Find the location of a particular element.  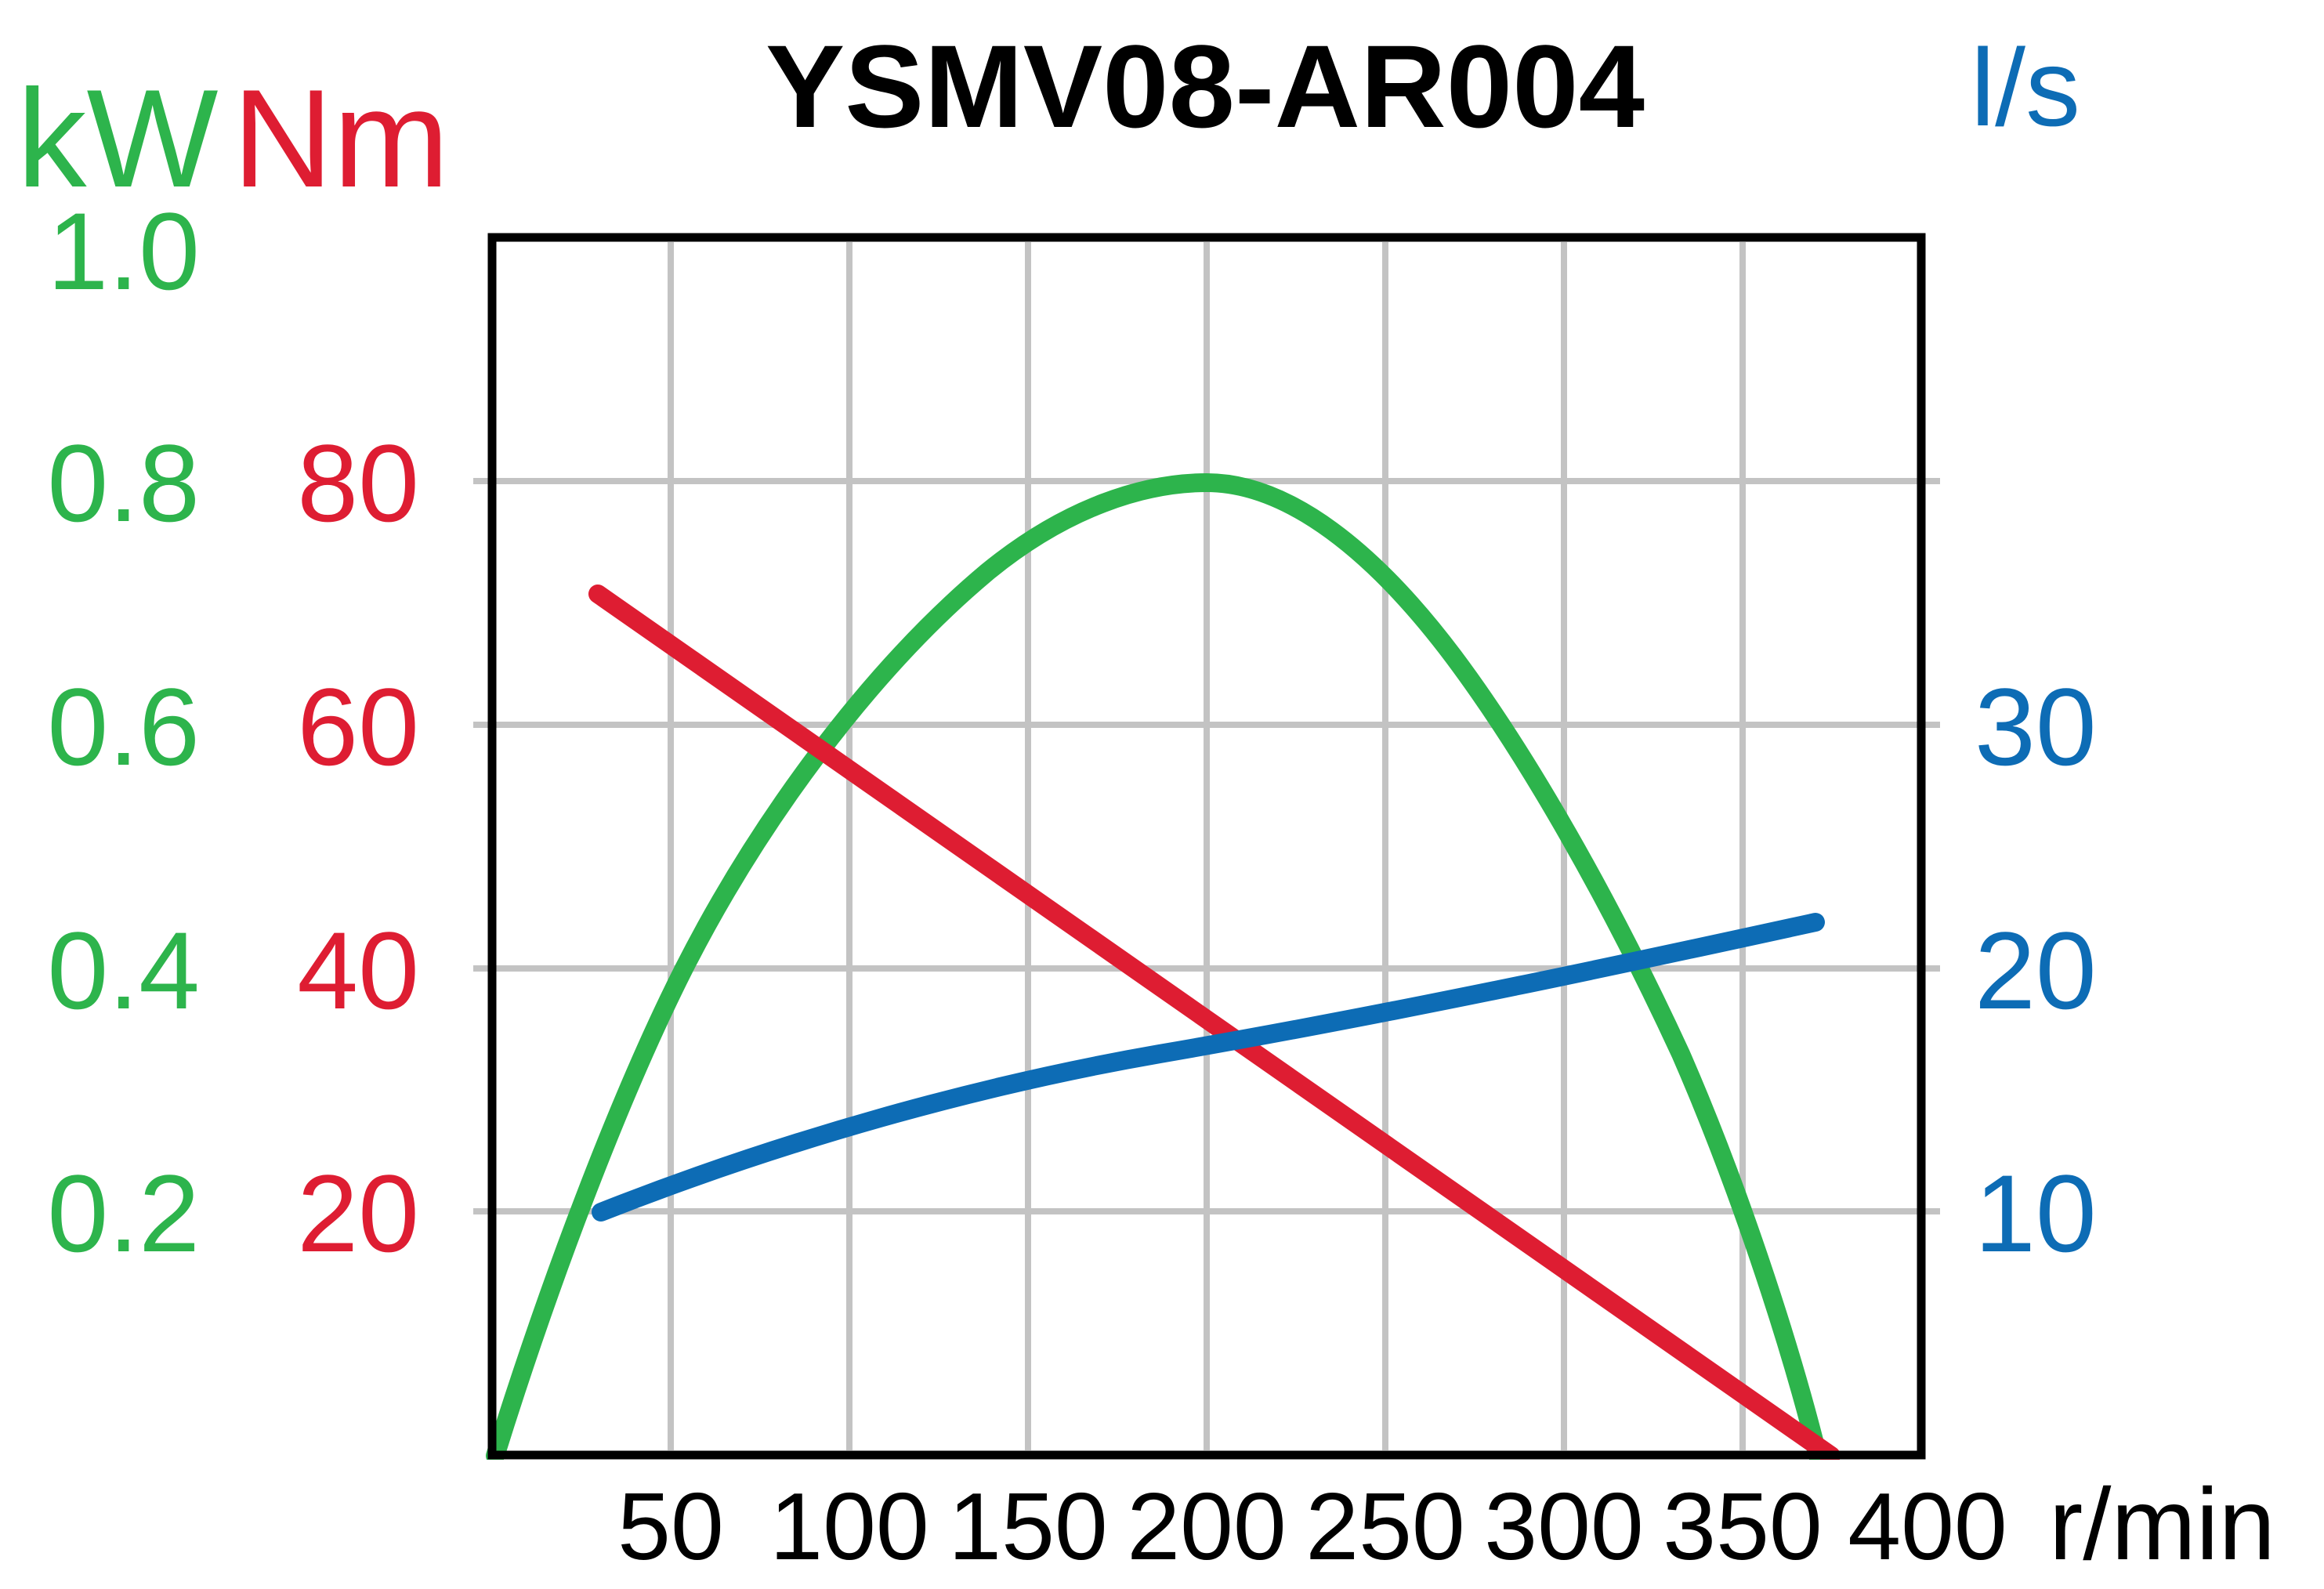

flow-tick-30: 30 is located at coordinates (2036, 726).